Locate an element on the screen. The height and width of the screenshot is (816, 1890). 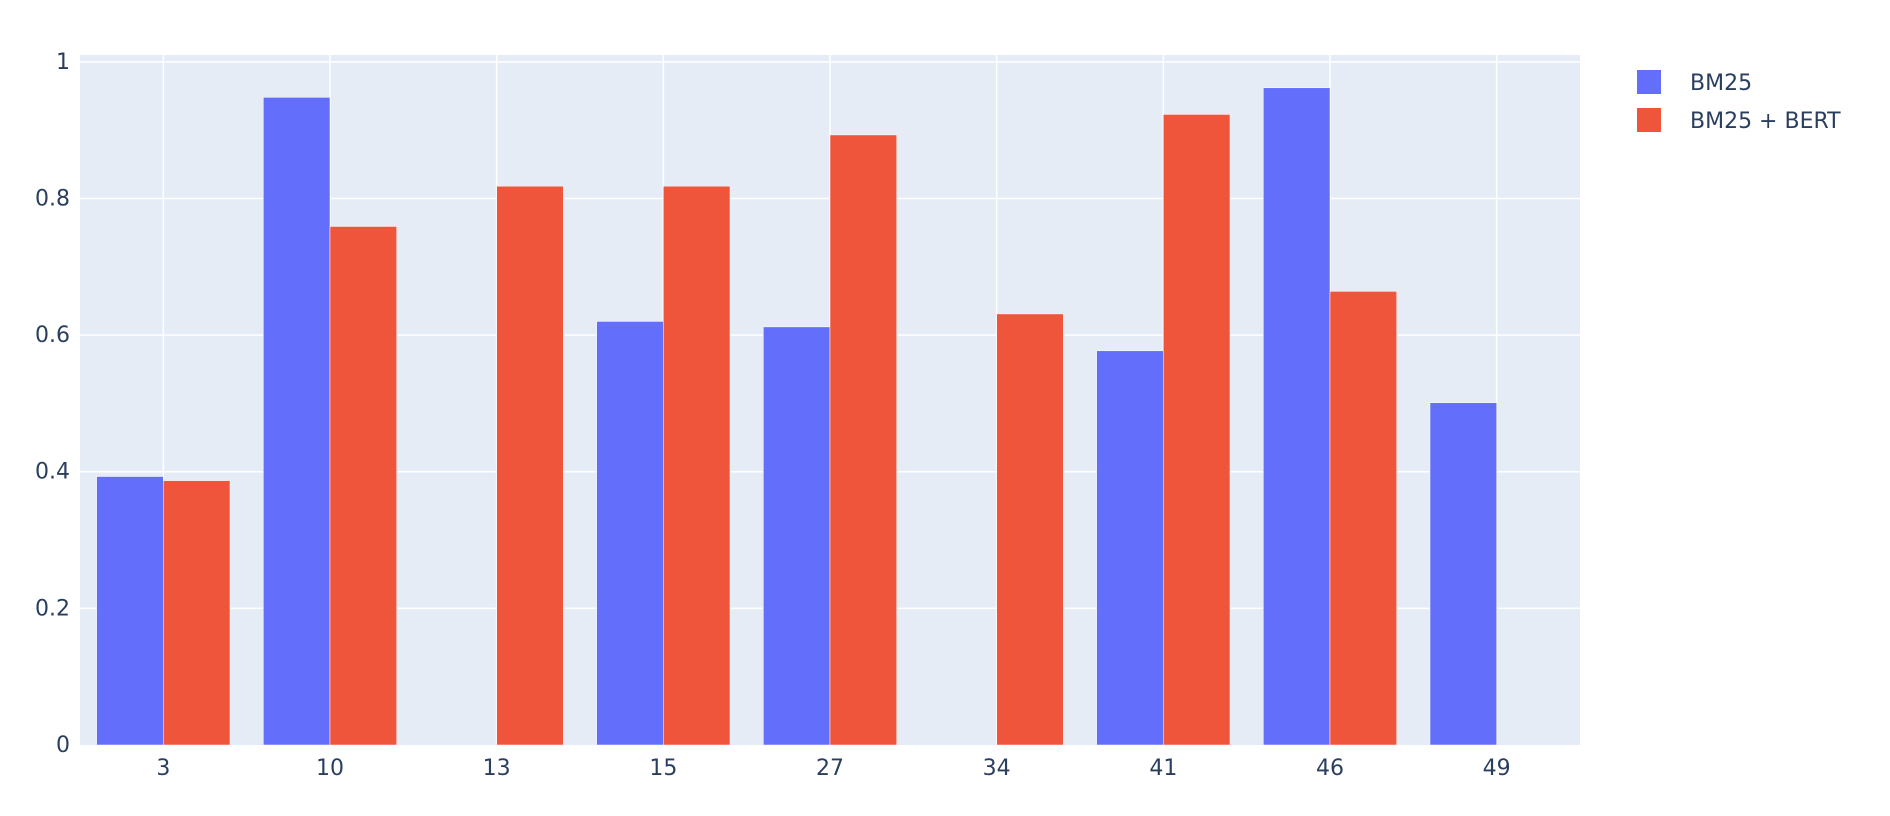
x-tick-label: 34 is located at coordinates (997, 768).